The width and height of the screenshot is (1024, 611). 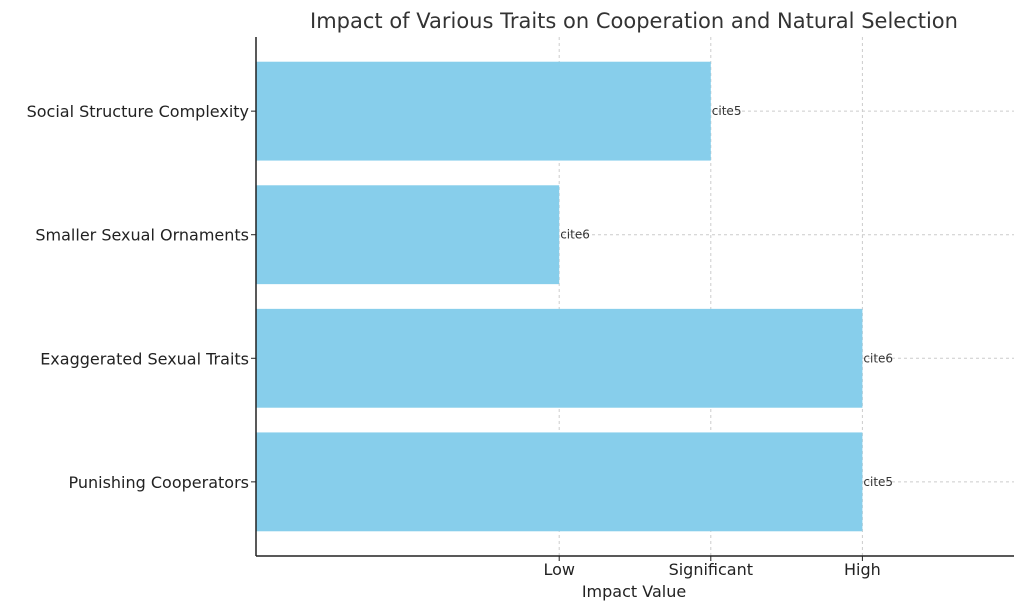 What do you see at coordinates (138, 111) in the screenshot?
I see `y-tick-label: Social Structure Complexity` at bounding box center [138, 111].